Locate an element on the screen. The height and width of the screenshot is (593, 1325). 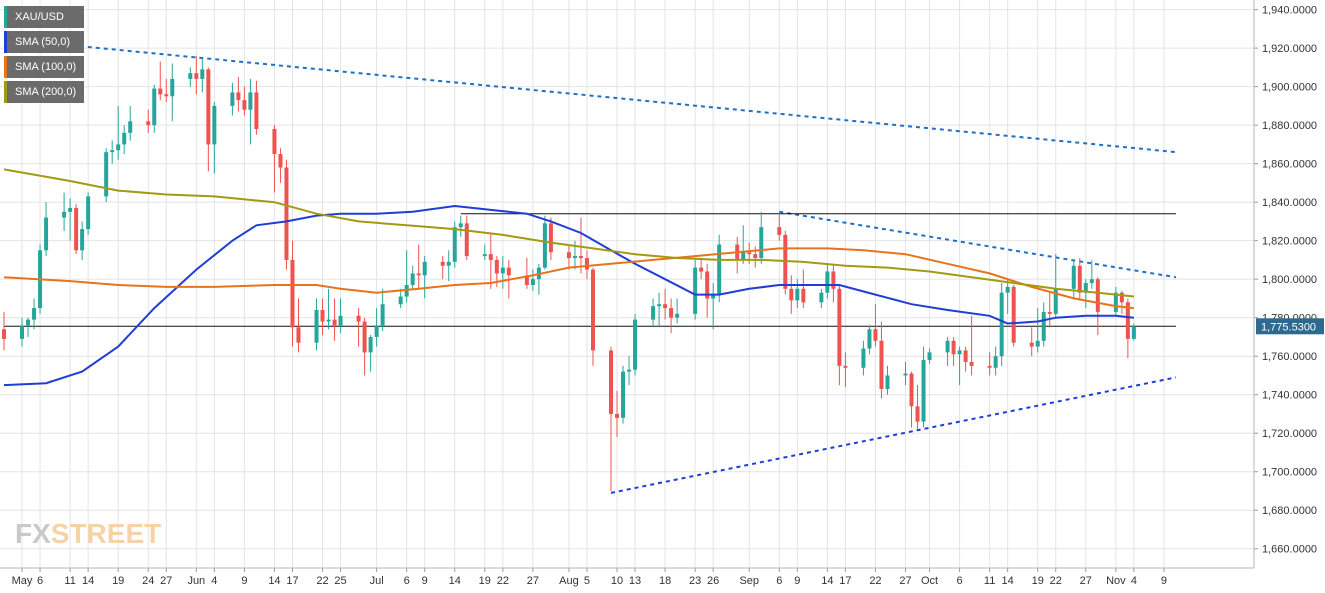
trendline-descending-resistance is located at coordinates (978, 244).